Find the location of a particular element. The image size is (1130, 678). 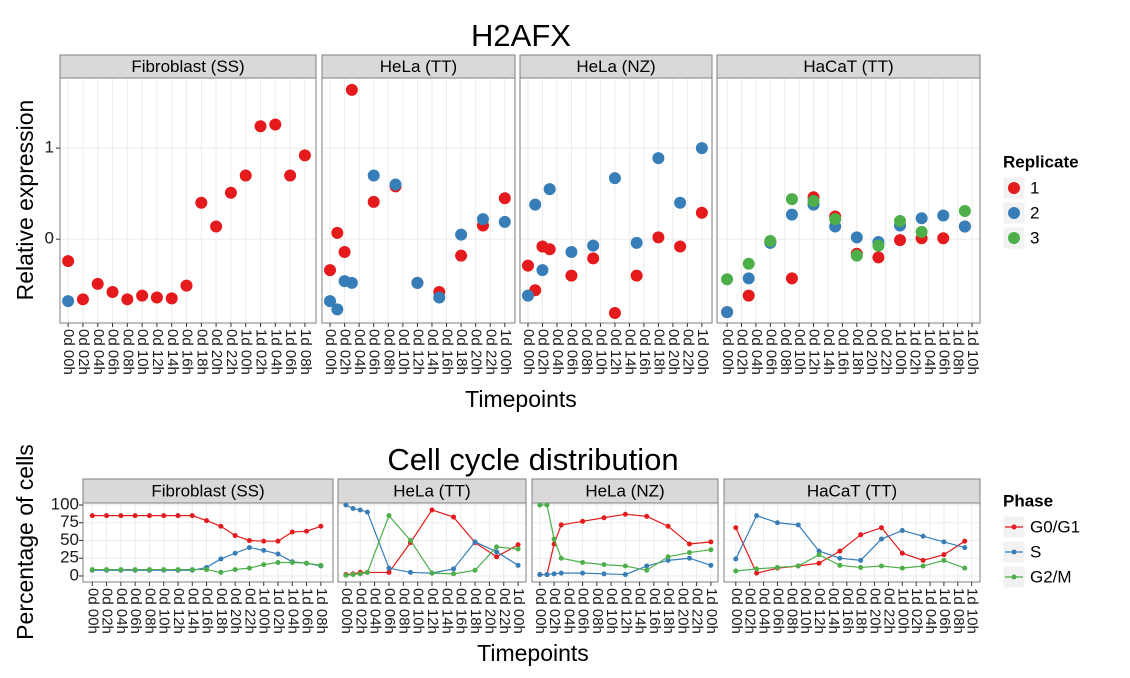

legend-title: Phase is located at coordinates (1028, 500).